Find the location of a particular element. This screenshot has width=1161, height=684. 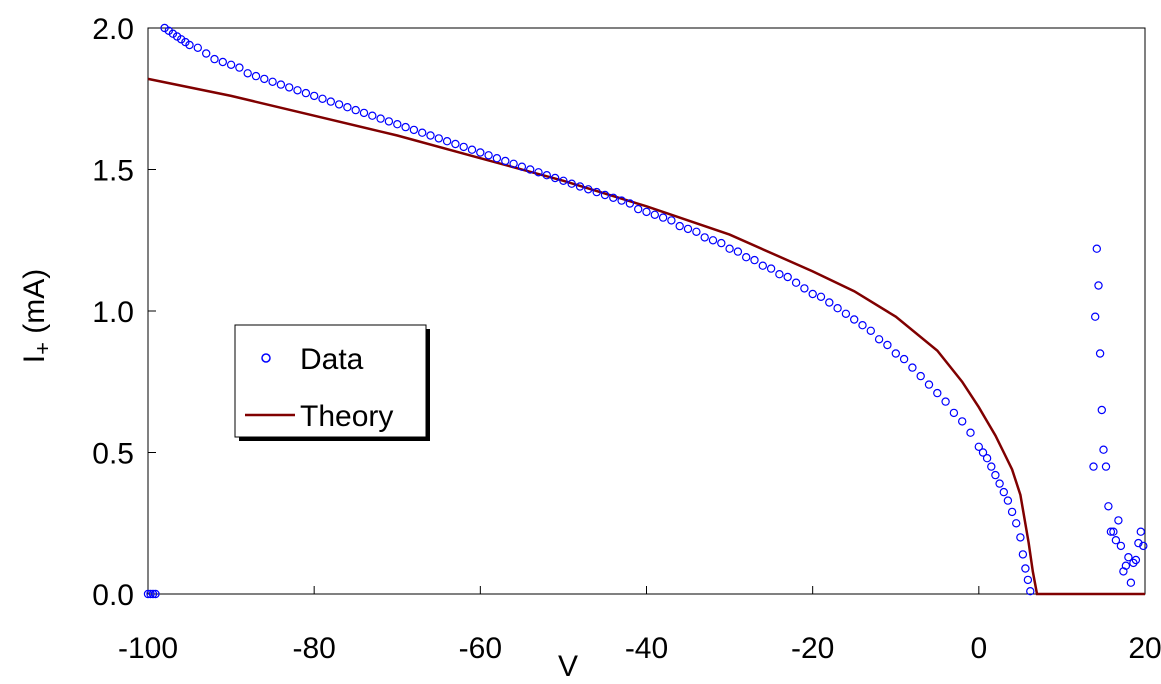

x-tick-label: 0 is located at coordinates (978, 648).